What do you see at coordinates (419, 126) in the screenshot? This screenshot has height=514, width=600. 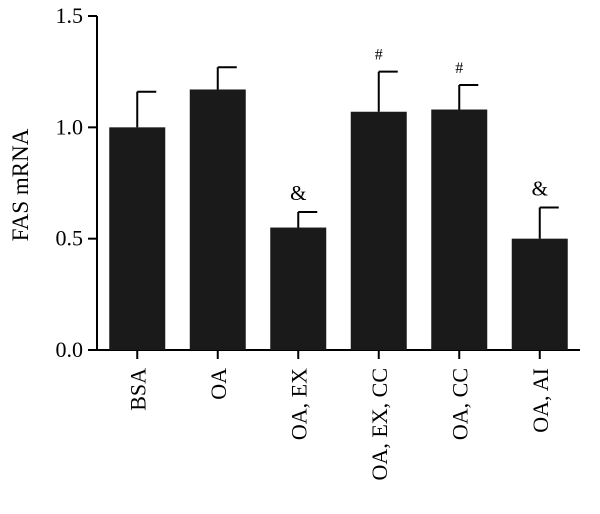 I see `annotations-group: & # # &` at bounding box center [419, 126].